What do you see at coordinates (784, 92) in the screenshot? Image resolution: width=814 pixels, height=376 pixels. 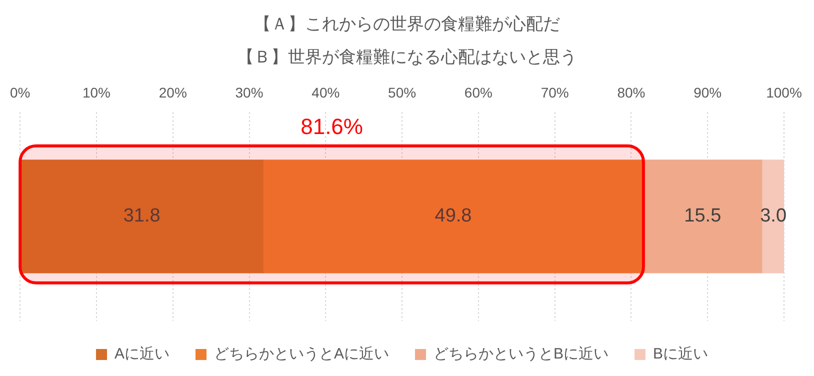 I see `x-tick-label: 100%` at bounding box center [784, 92].